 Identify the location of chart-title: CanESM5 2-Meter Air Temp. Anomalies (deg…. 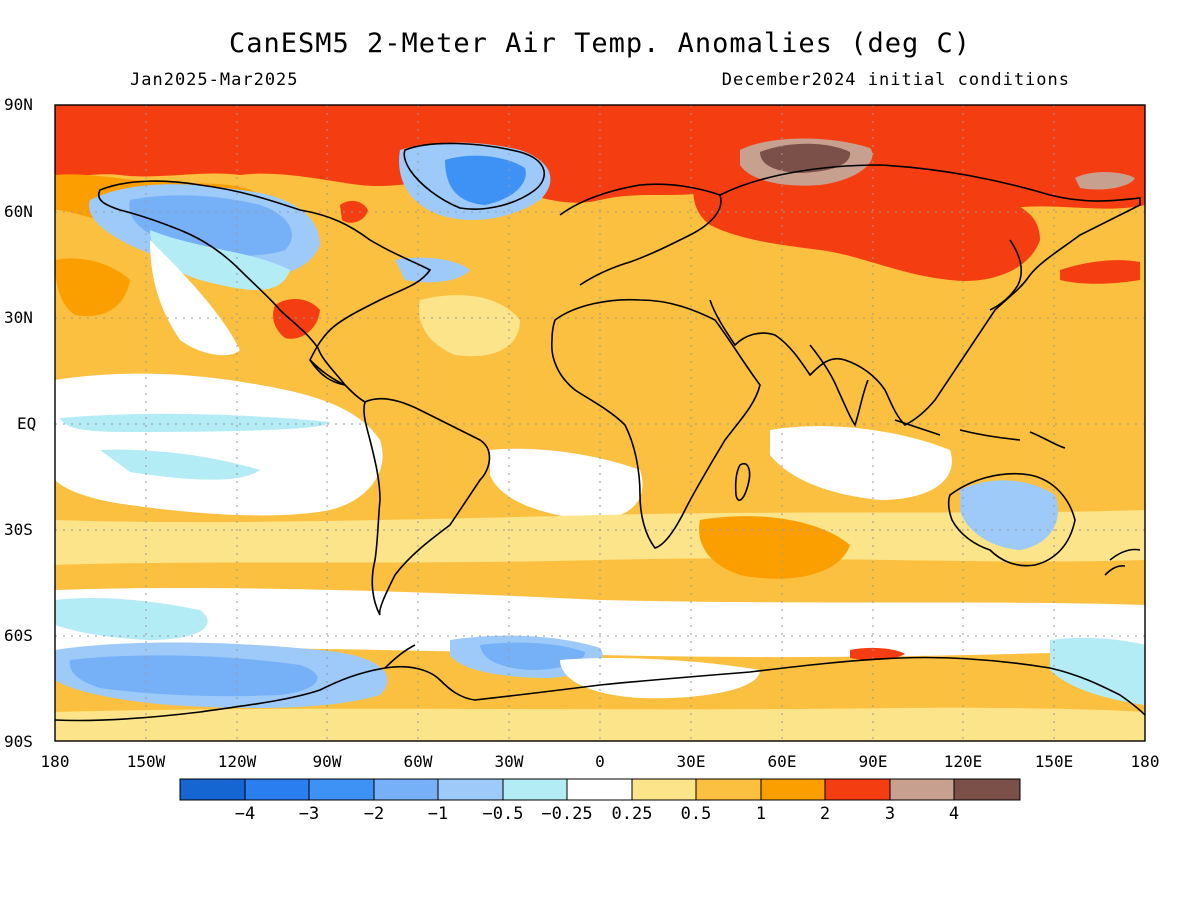
(600, 43).